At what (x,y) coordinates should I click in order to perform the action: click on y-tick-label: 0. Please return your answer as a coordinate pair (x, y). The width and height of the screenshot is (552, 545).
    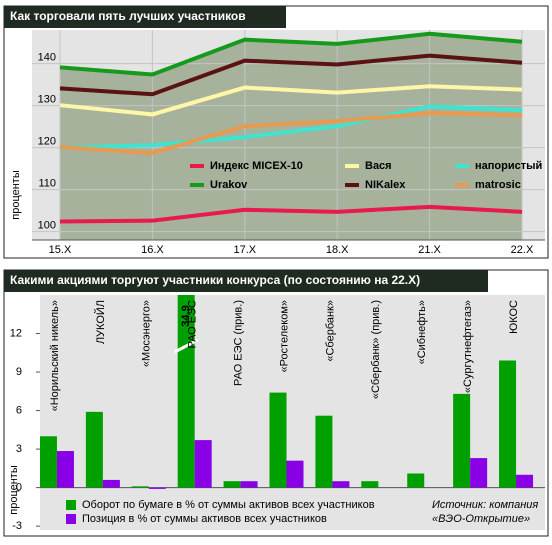
    Looking at the image, I should click on (19, 488).